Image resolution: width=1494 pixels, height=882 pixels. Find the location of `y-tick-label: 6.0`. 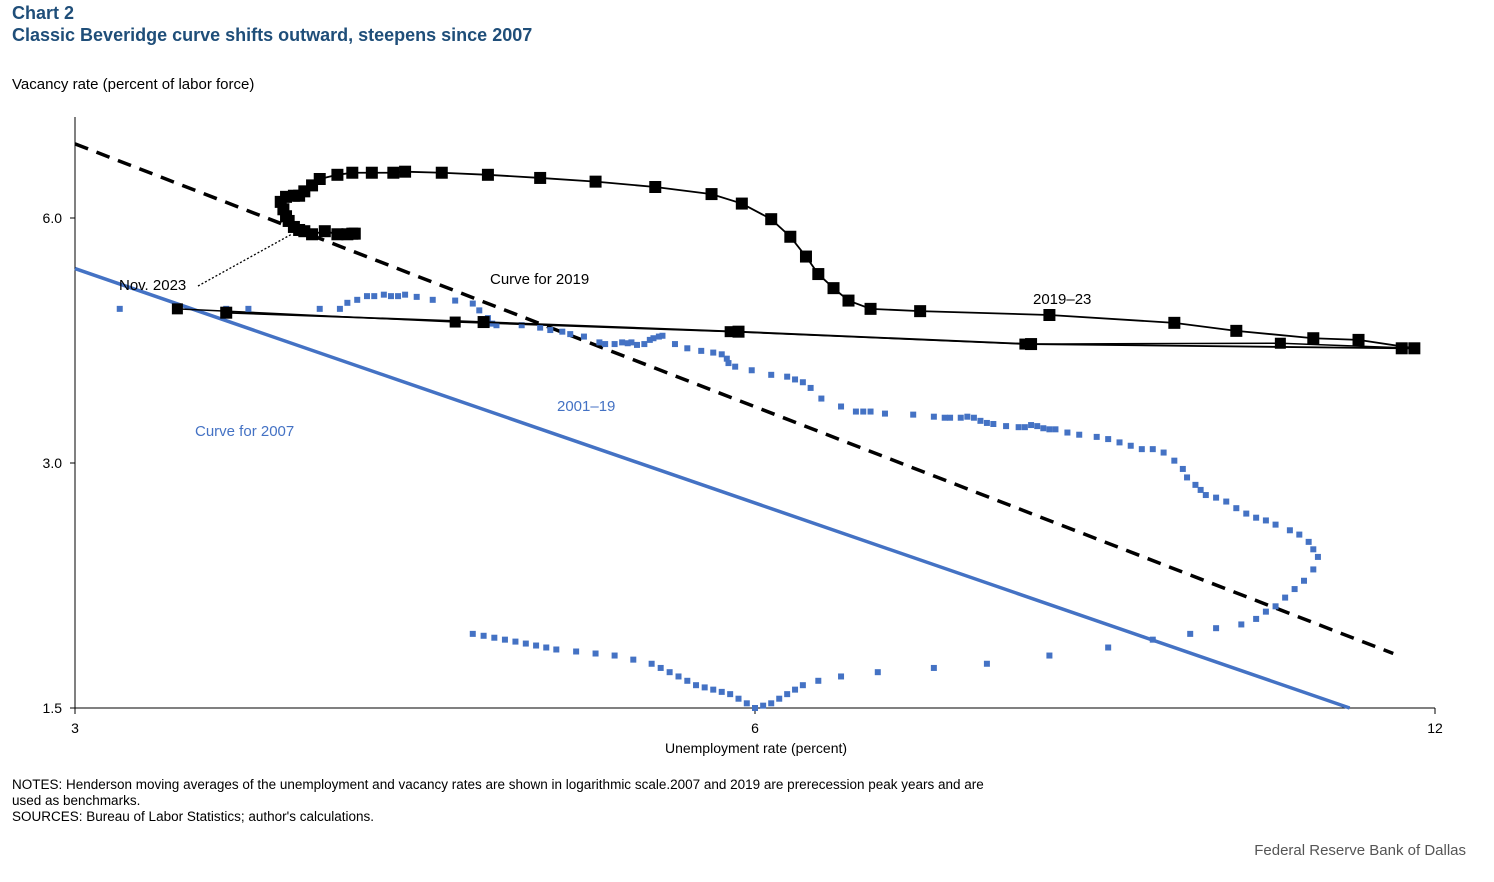

y-tick-label: 6.0 is located at coordinates (53, 218).